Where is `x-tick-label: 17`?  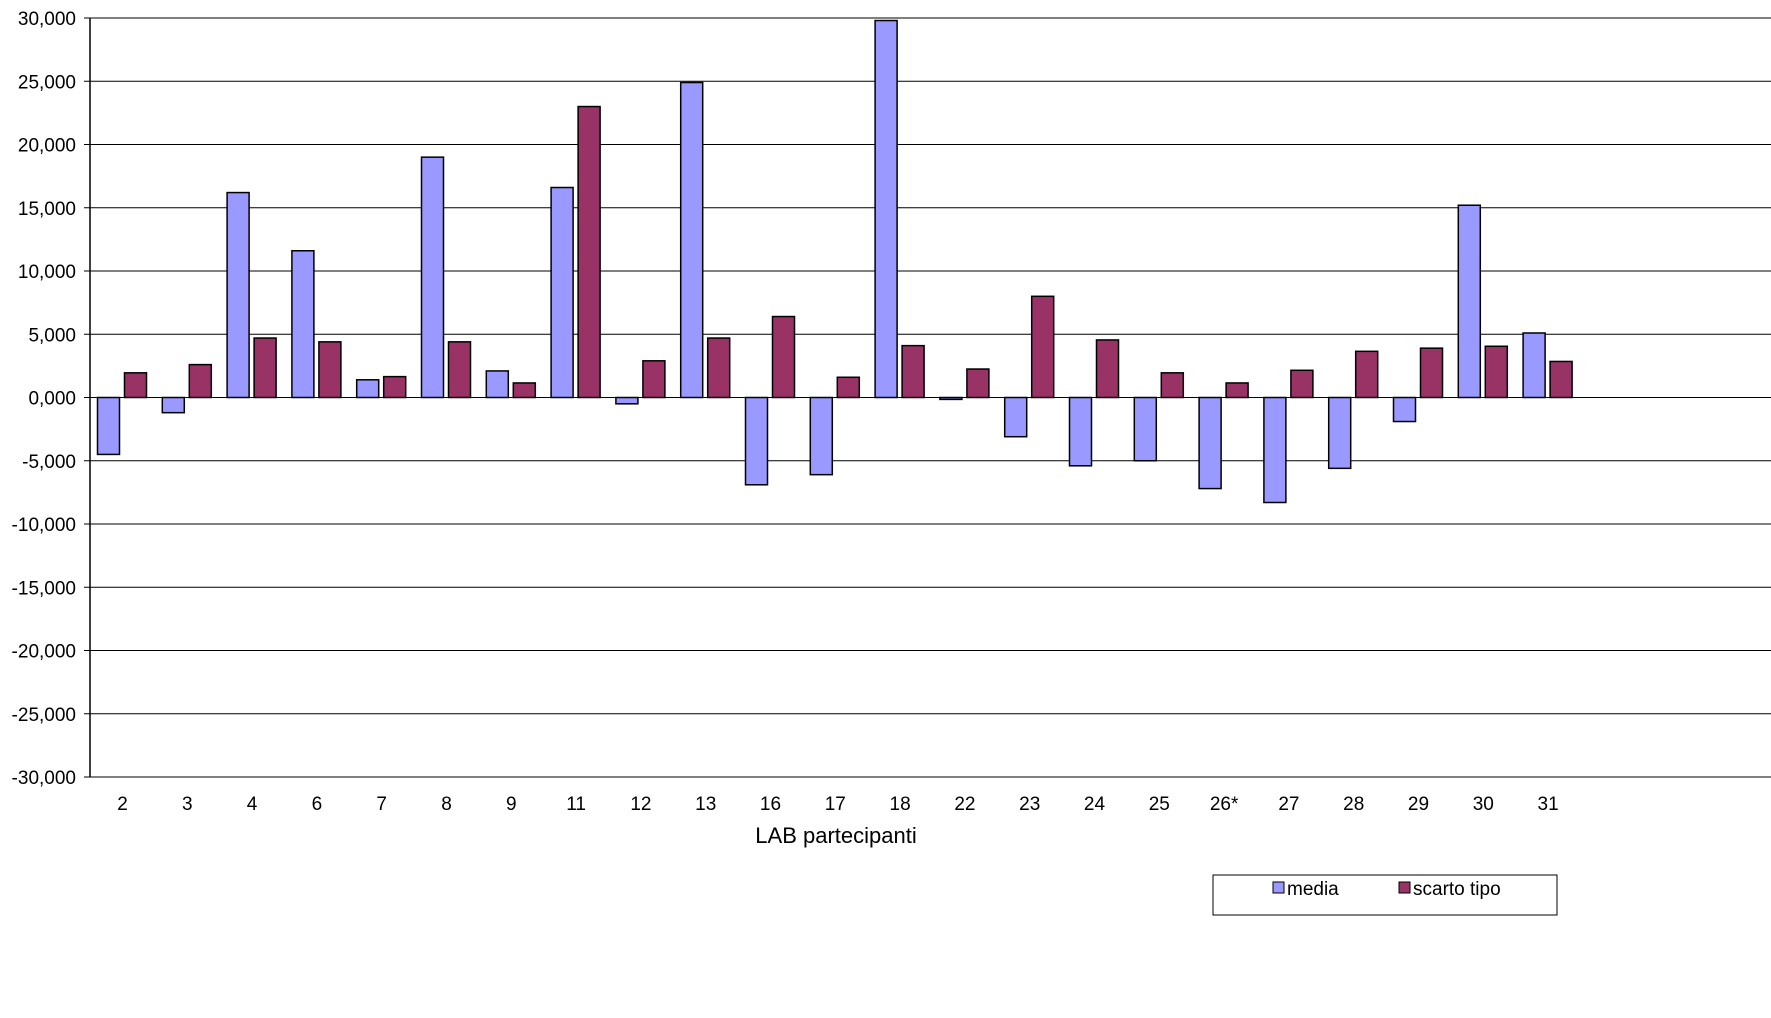 x-tick-label: 17 is located at coordinates (835, 804).